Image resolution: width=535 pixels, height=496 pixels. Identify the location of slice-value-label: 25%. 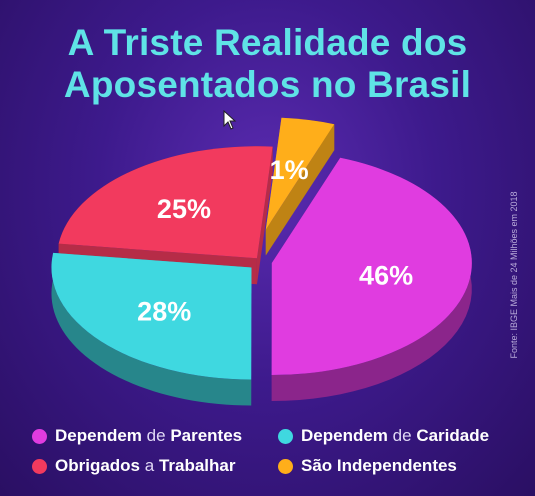
(184, 209).